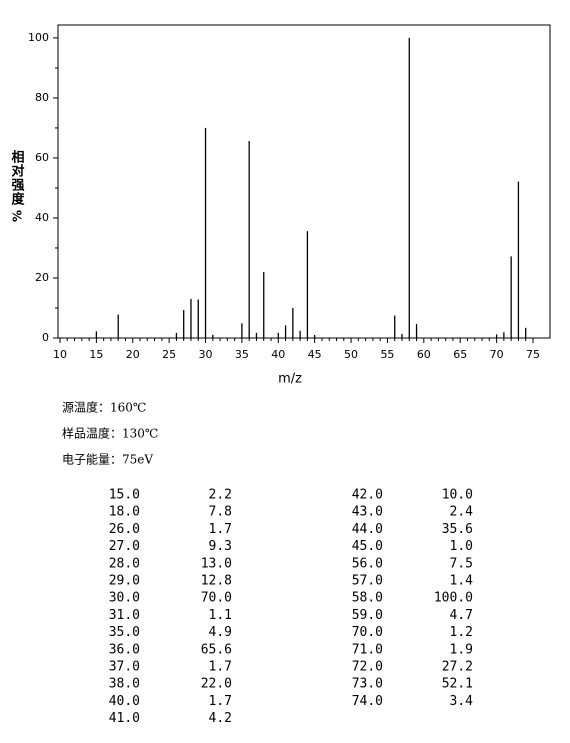  Describe the element at coordinates (461, 632) in the screenshot. I see `intensity-cell: 1.2` at that location.